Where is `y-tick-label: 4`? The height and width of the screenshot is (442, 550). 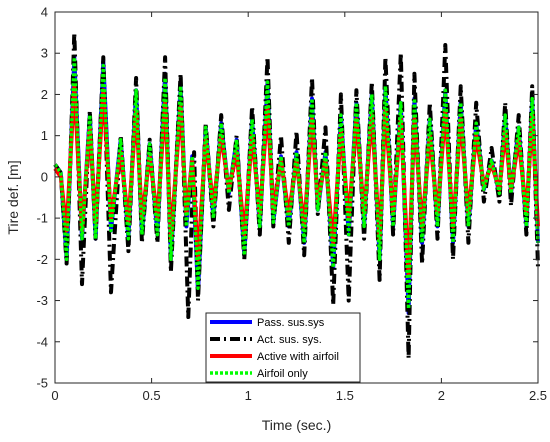 y-tick-label: 4 is located at coordinates (44, 12).